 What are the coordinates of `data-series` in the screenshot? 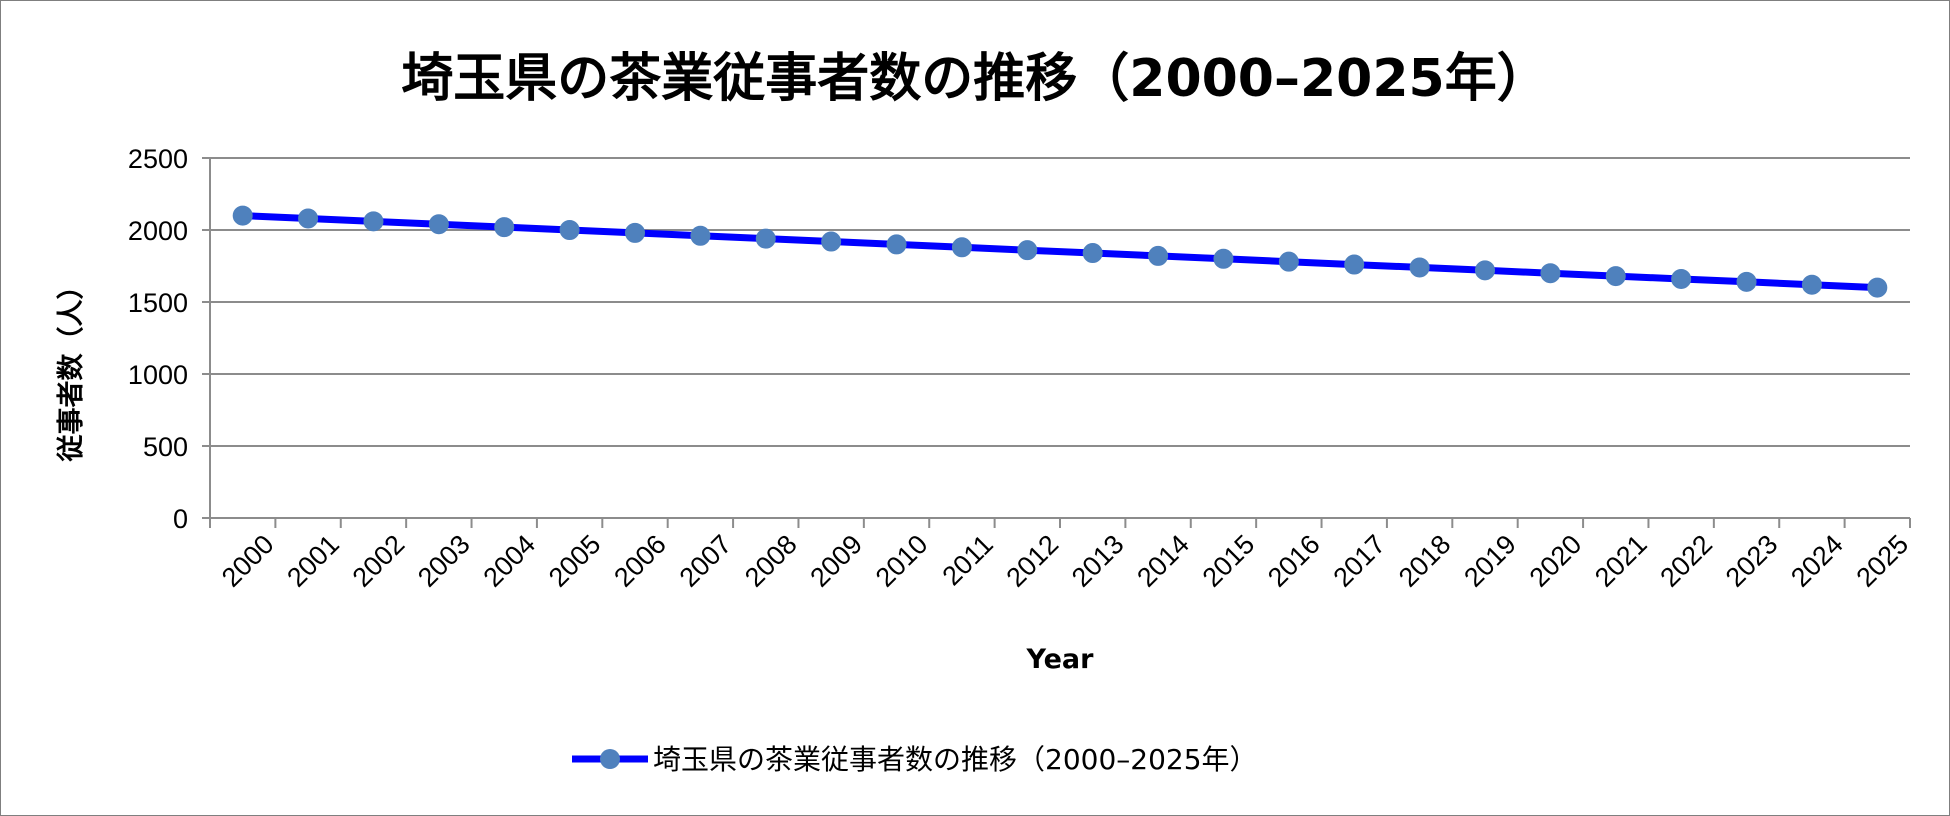 It's located at (1060, 251).